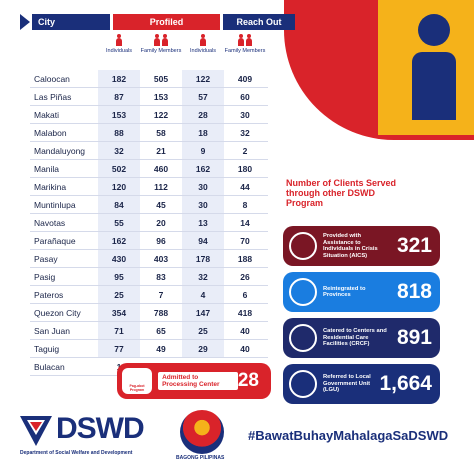  I want to click on reachout-family-cell: 26, so click(245, 277).